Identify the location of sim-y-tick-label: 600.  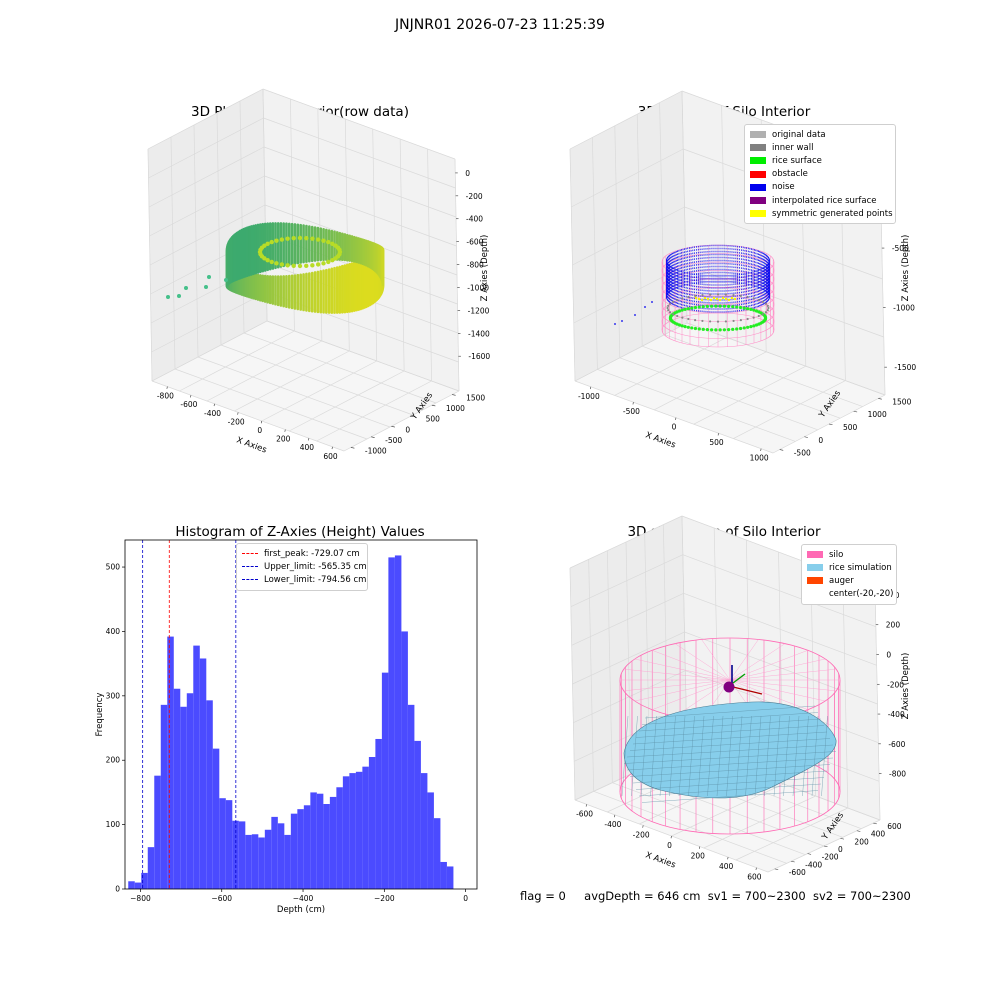
(894, 826).